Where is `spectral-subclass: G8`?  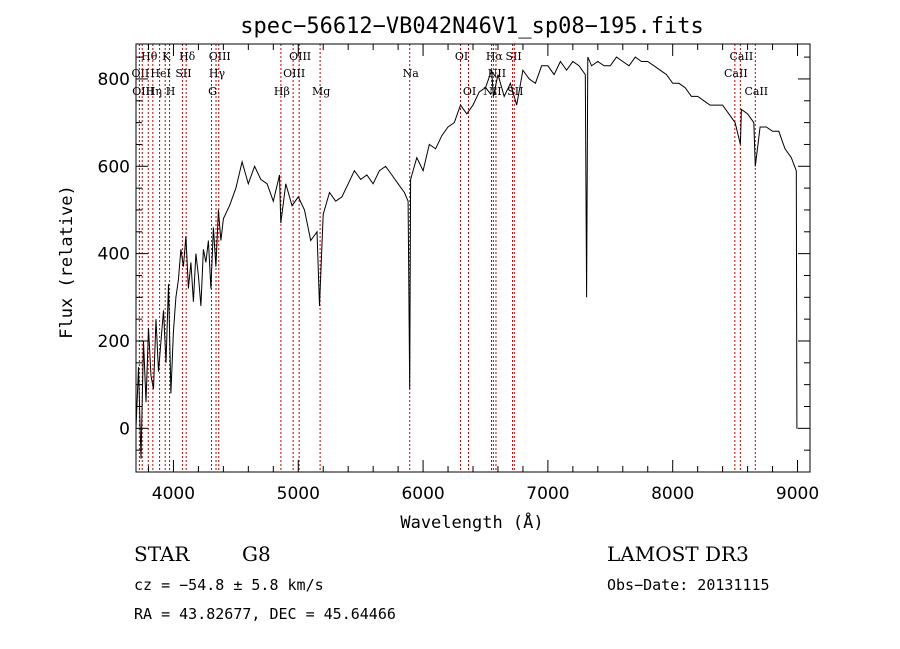 spectral-subclass: G8 is located at coordinates (256, 554).